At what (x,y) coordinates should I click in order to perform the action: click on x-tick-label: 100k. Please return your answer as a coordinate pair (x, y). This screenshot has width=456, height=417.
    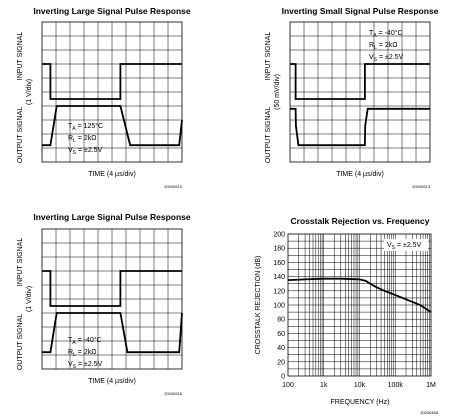
    Looking at the image, I should click on (396, 385).